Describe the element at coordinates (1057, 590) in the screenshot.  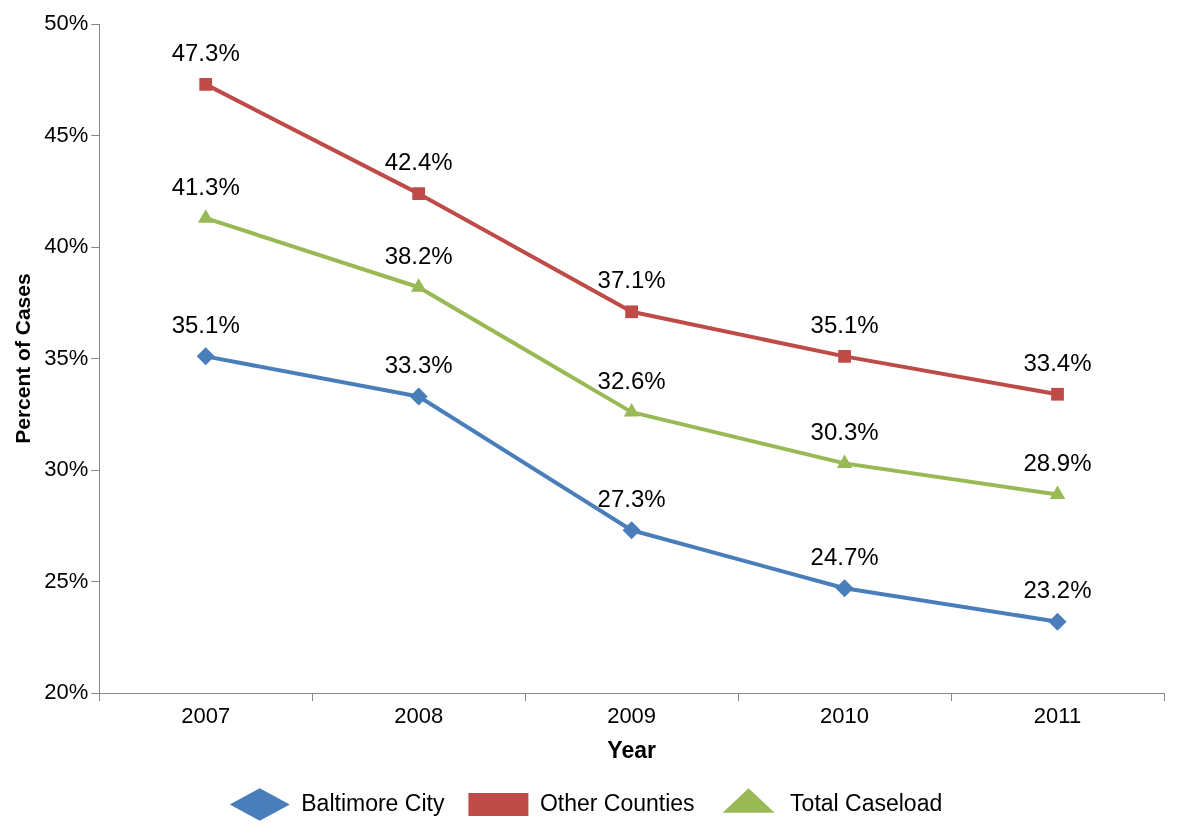
I see `data-label: 23.2%` at that location.